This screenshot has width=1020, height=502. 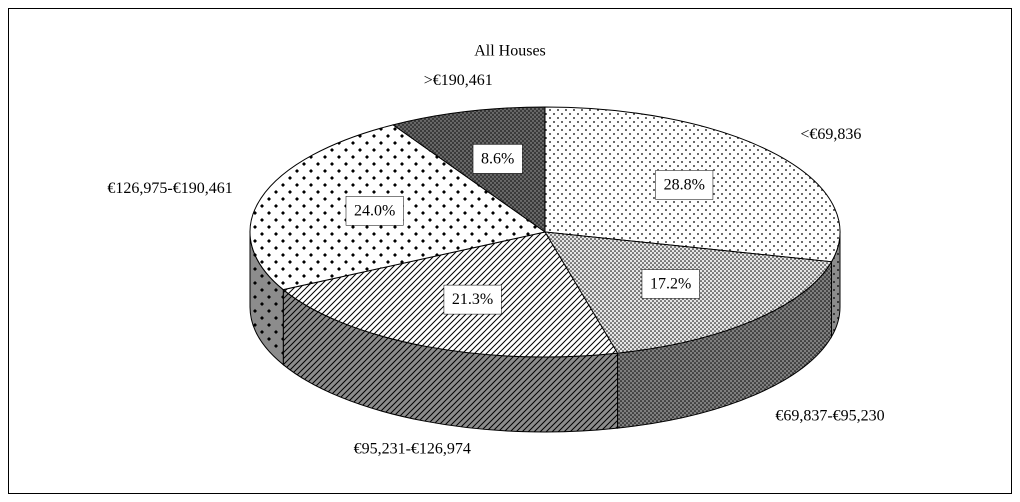 I want to click on category-label: >€190,461, so click(x=458, y=80).